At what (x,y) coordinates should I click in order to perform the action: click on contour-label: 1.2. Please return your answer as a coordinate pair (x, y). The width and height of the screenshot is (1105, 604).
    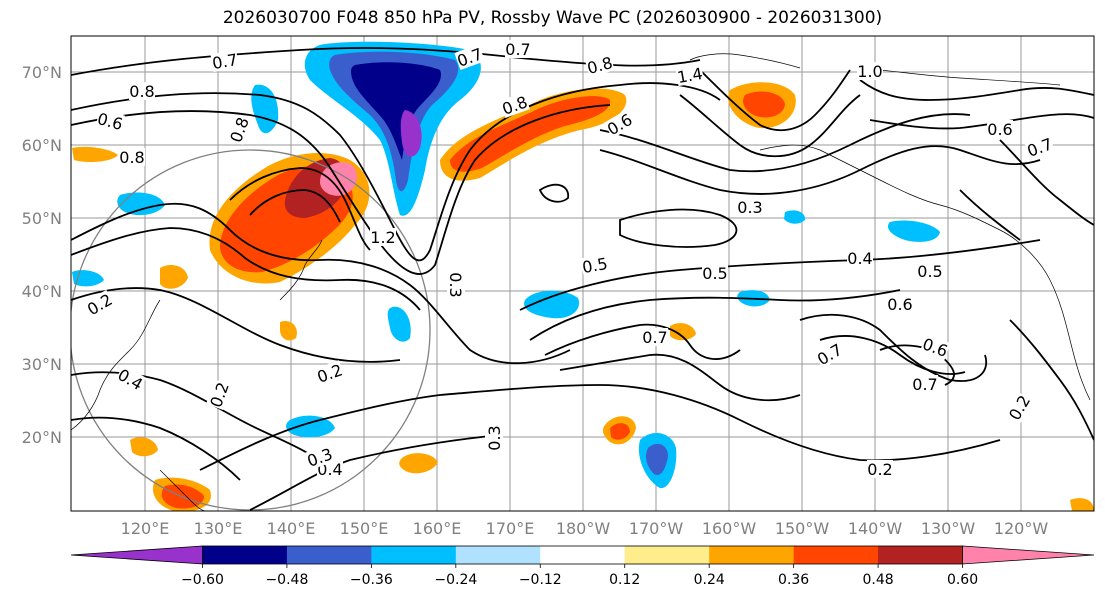
    Looking at the image, I should click on (382, 237).